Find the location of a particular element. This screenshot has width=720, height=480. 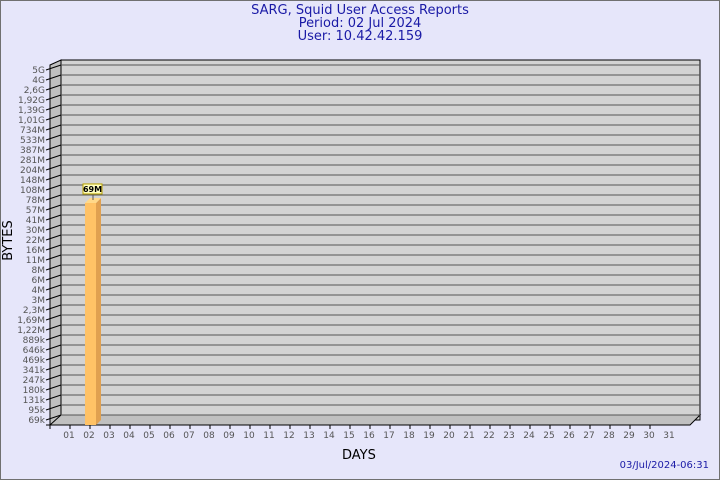

x-tick-label: 15 is located at coordinates (348, 436).